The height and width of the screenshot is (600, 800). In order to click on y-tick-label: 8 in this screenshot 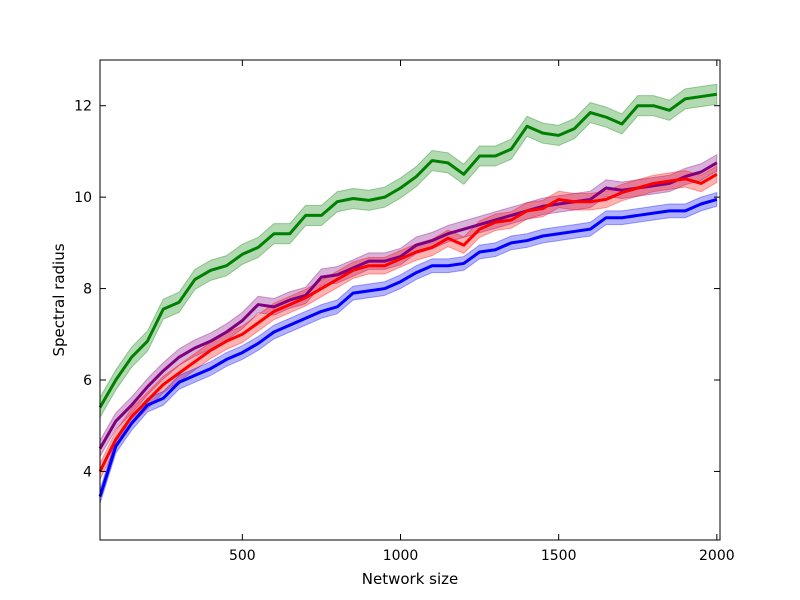, I will do `click(87, 290)`.